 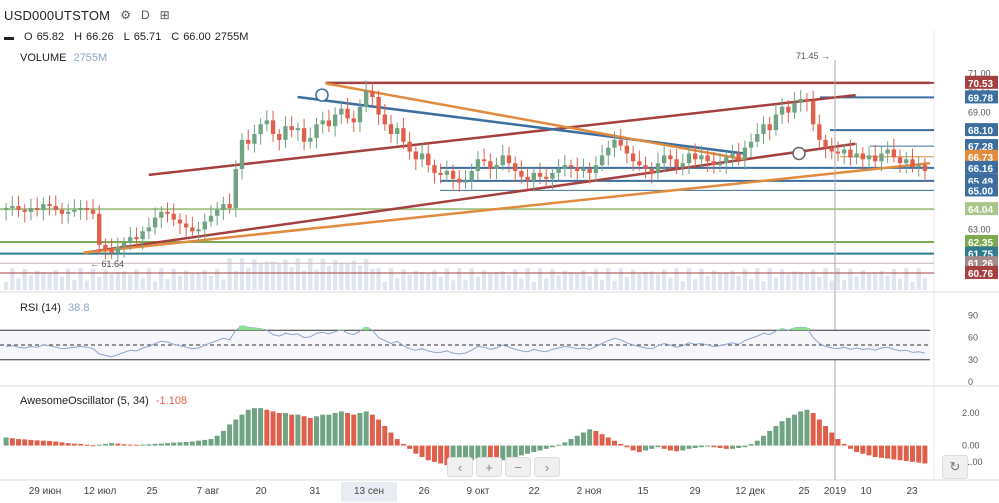 What do you see at coordinates (980, 182) in the screenshot?
I see `price-badge-label: 65.49` at bounding box center [980, 182].